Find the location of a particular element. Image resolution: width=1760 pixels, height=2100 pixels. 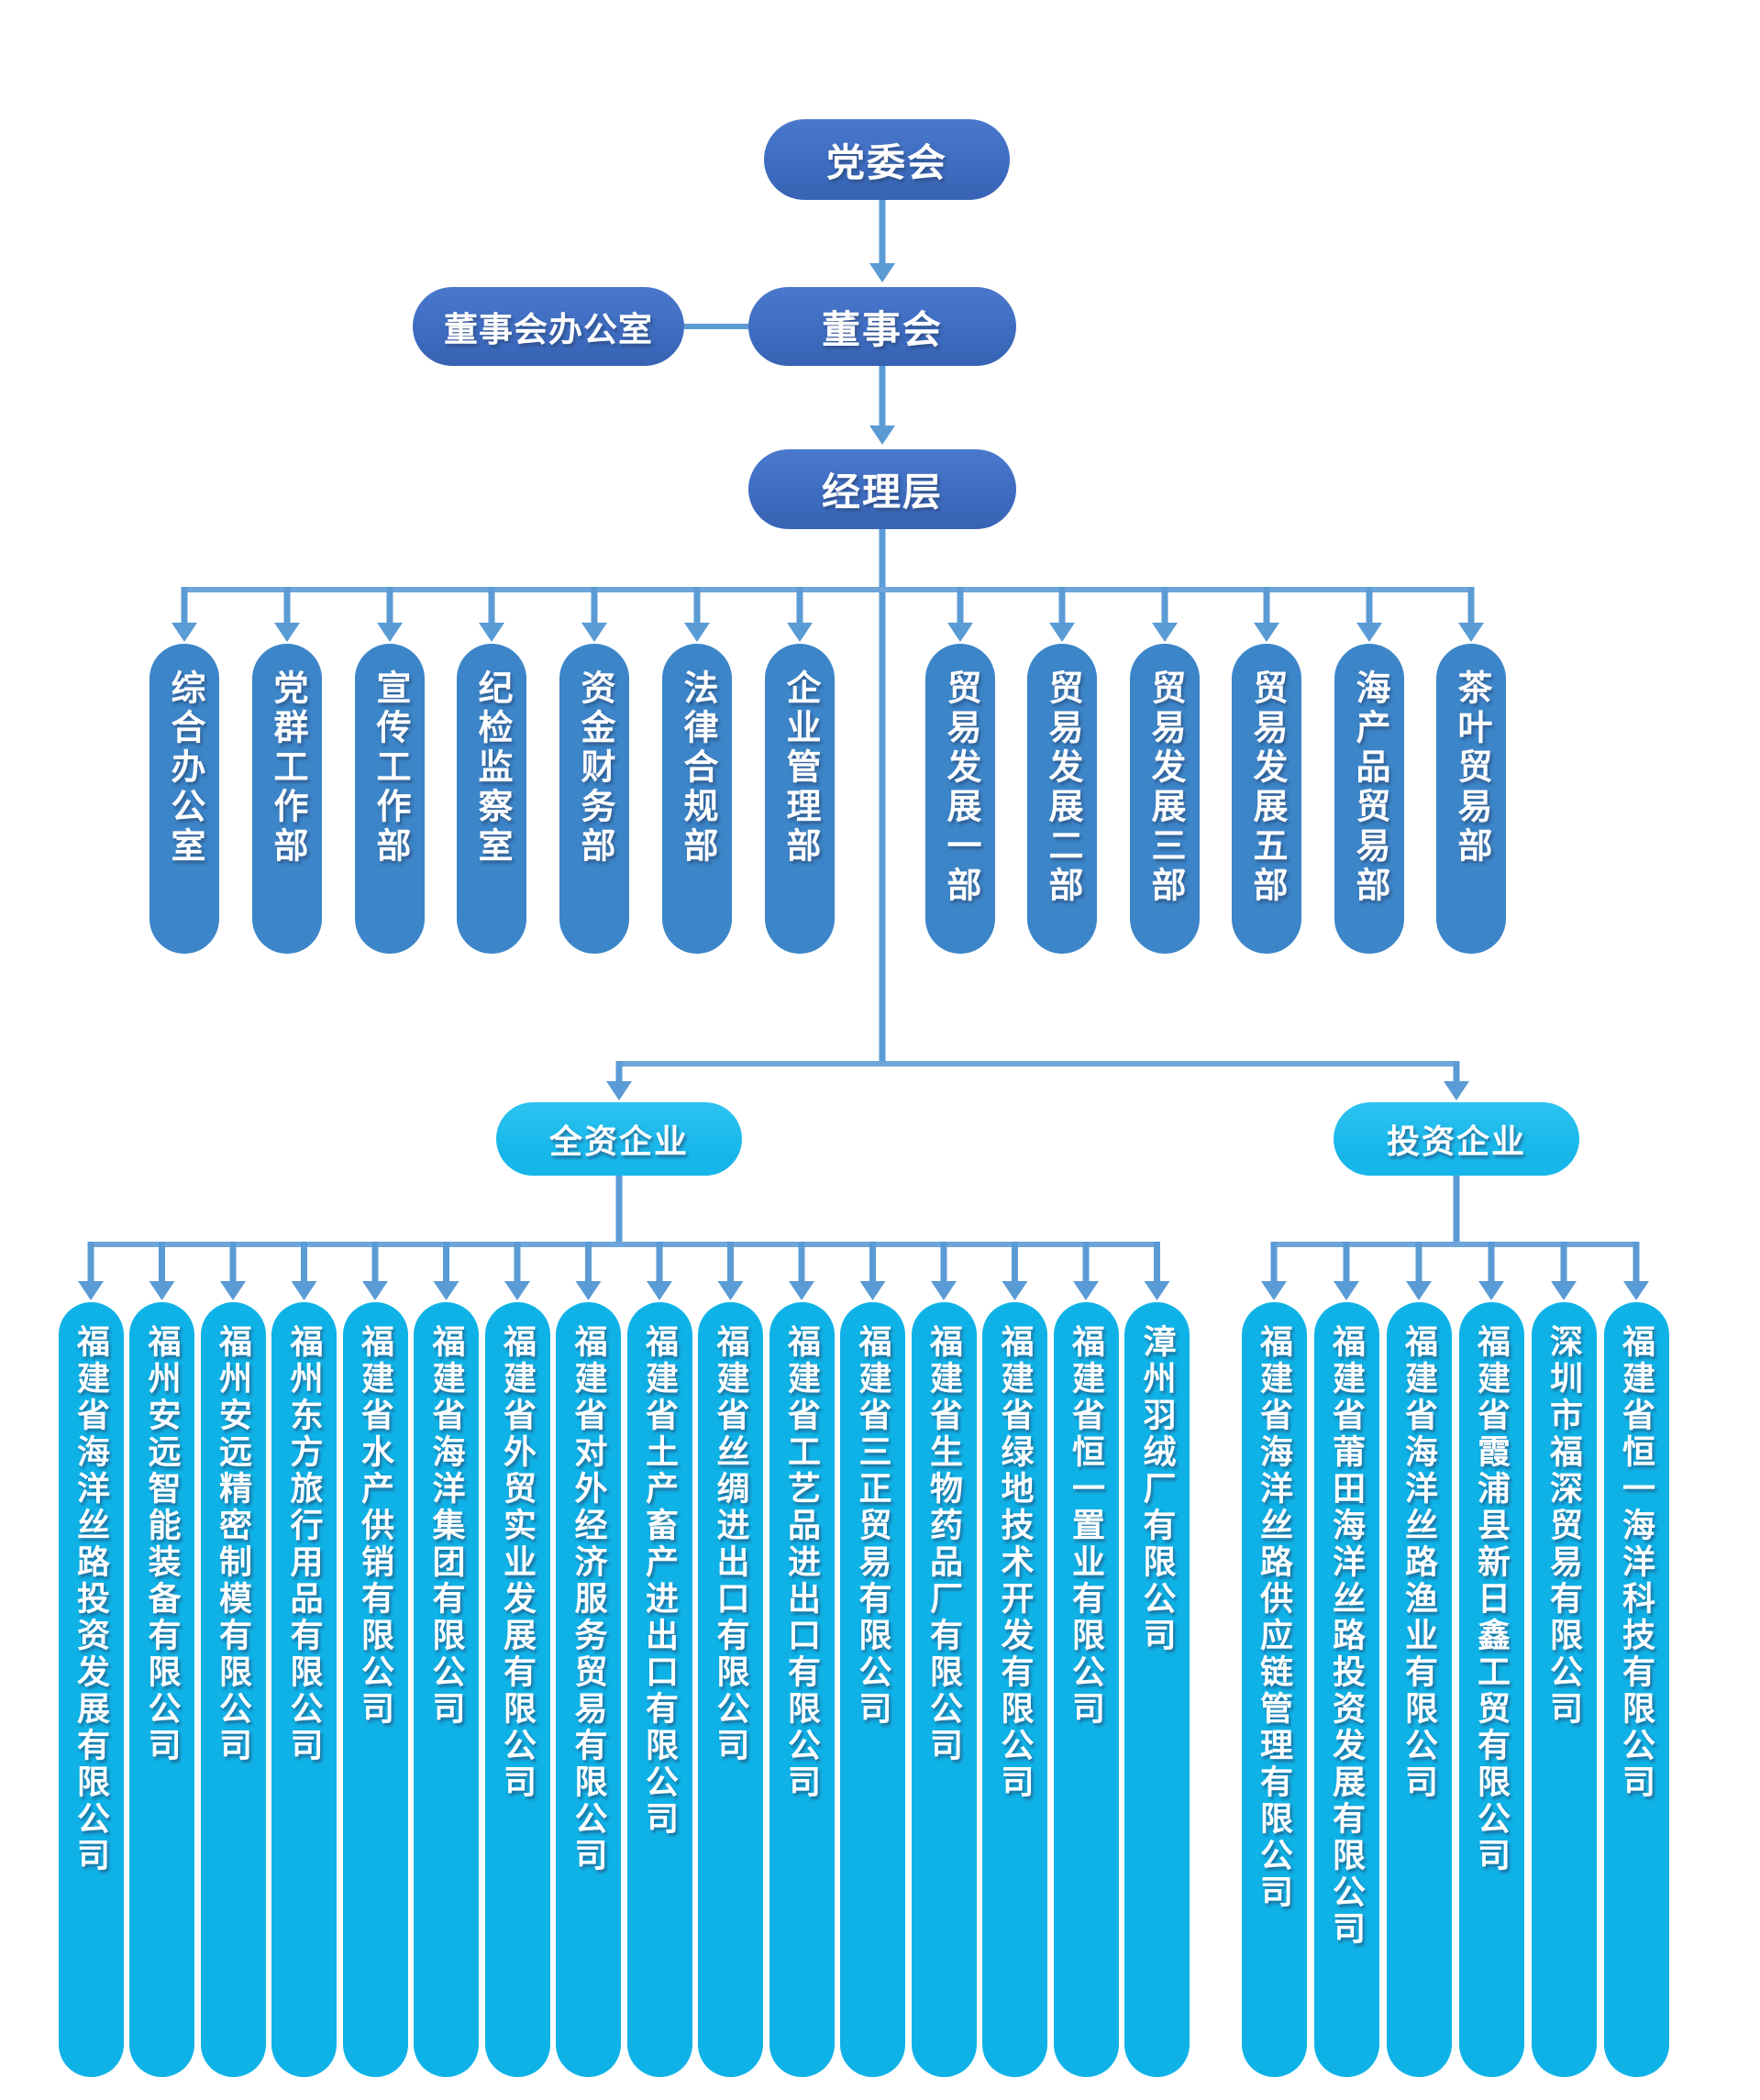

dept-node: 资金财务部 is located at coordinates (594, 799).